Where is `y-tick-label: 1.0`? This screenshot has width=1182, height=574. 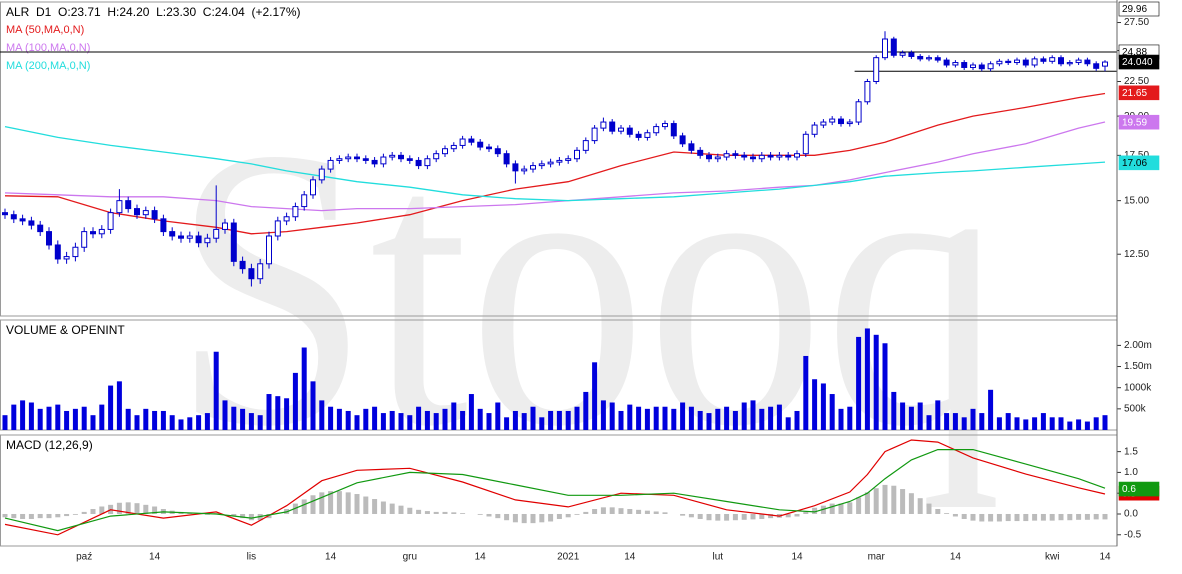
y-tick-label: 1.0 is located at coordinates (1131, 472).